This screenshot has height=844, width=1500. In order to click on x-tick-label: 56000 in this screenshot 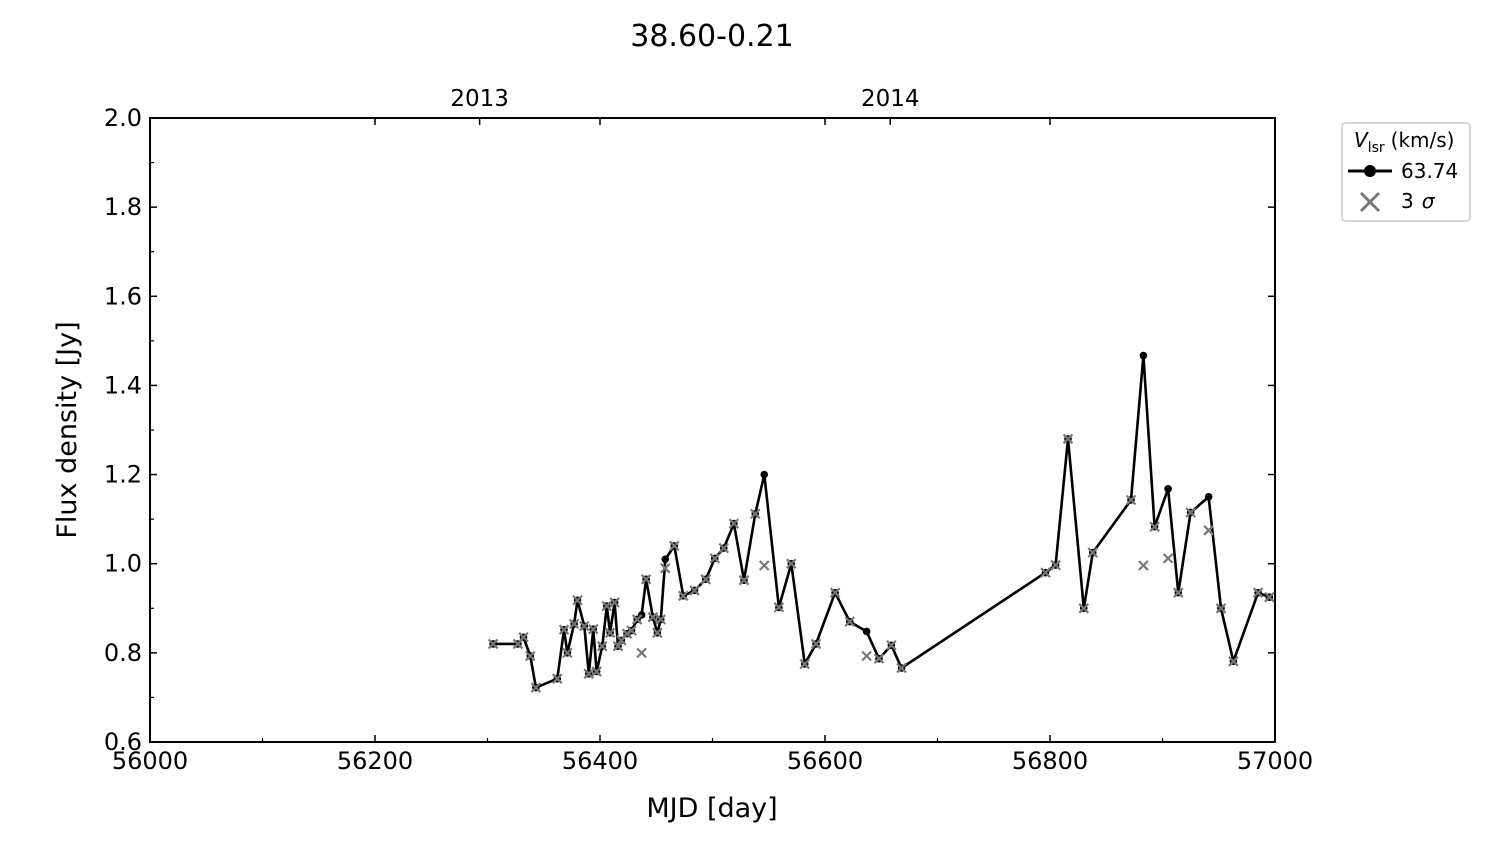, I will do `click(150, 761)`.